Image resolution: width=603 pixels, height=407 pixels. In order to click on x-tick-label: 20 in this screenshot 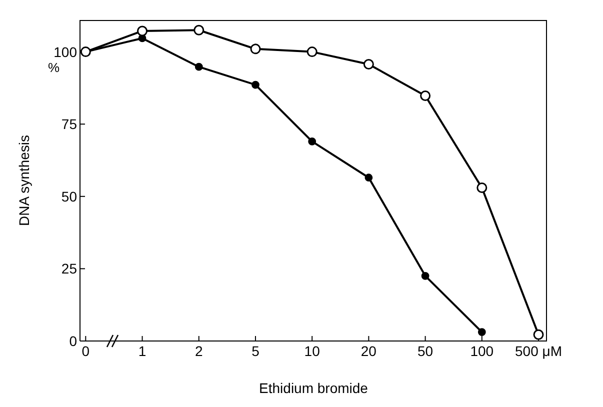, I will do `click(368, 350)`.